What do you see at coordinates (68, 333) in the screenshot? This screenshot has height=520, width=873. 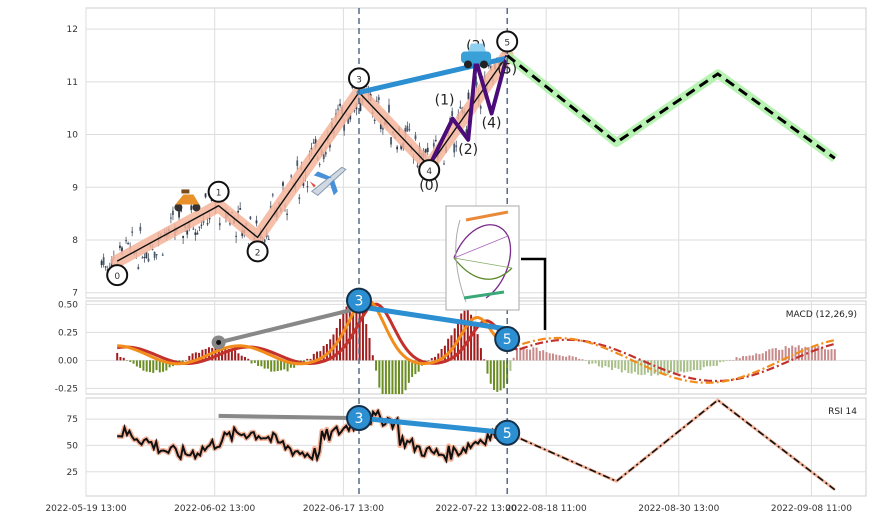 I see `y-tick-label: 0.25` at bounding box center [68, 333].